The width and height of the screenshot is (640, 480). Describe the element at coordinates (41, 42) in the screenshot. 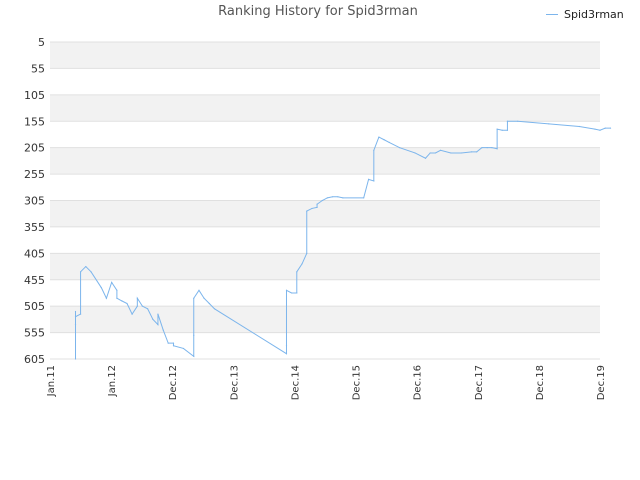

I see `y-tick-label: 5` at that location.